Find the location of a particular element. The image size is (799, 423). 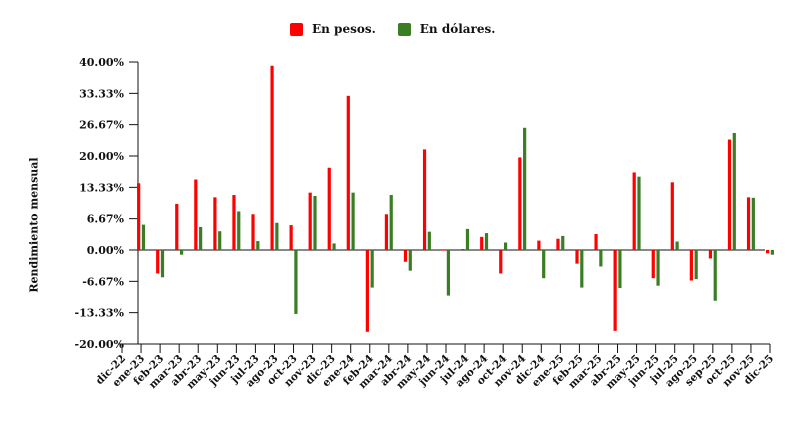

legend: En pesos. En dólares. is located at coordinates (403, 29).